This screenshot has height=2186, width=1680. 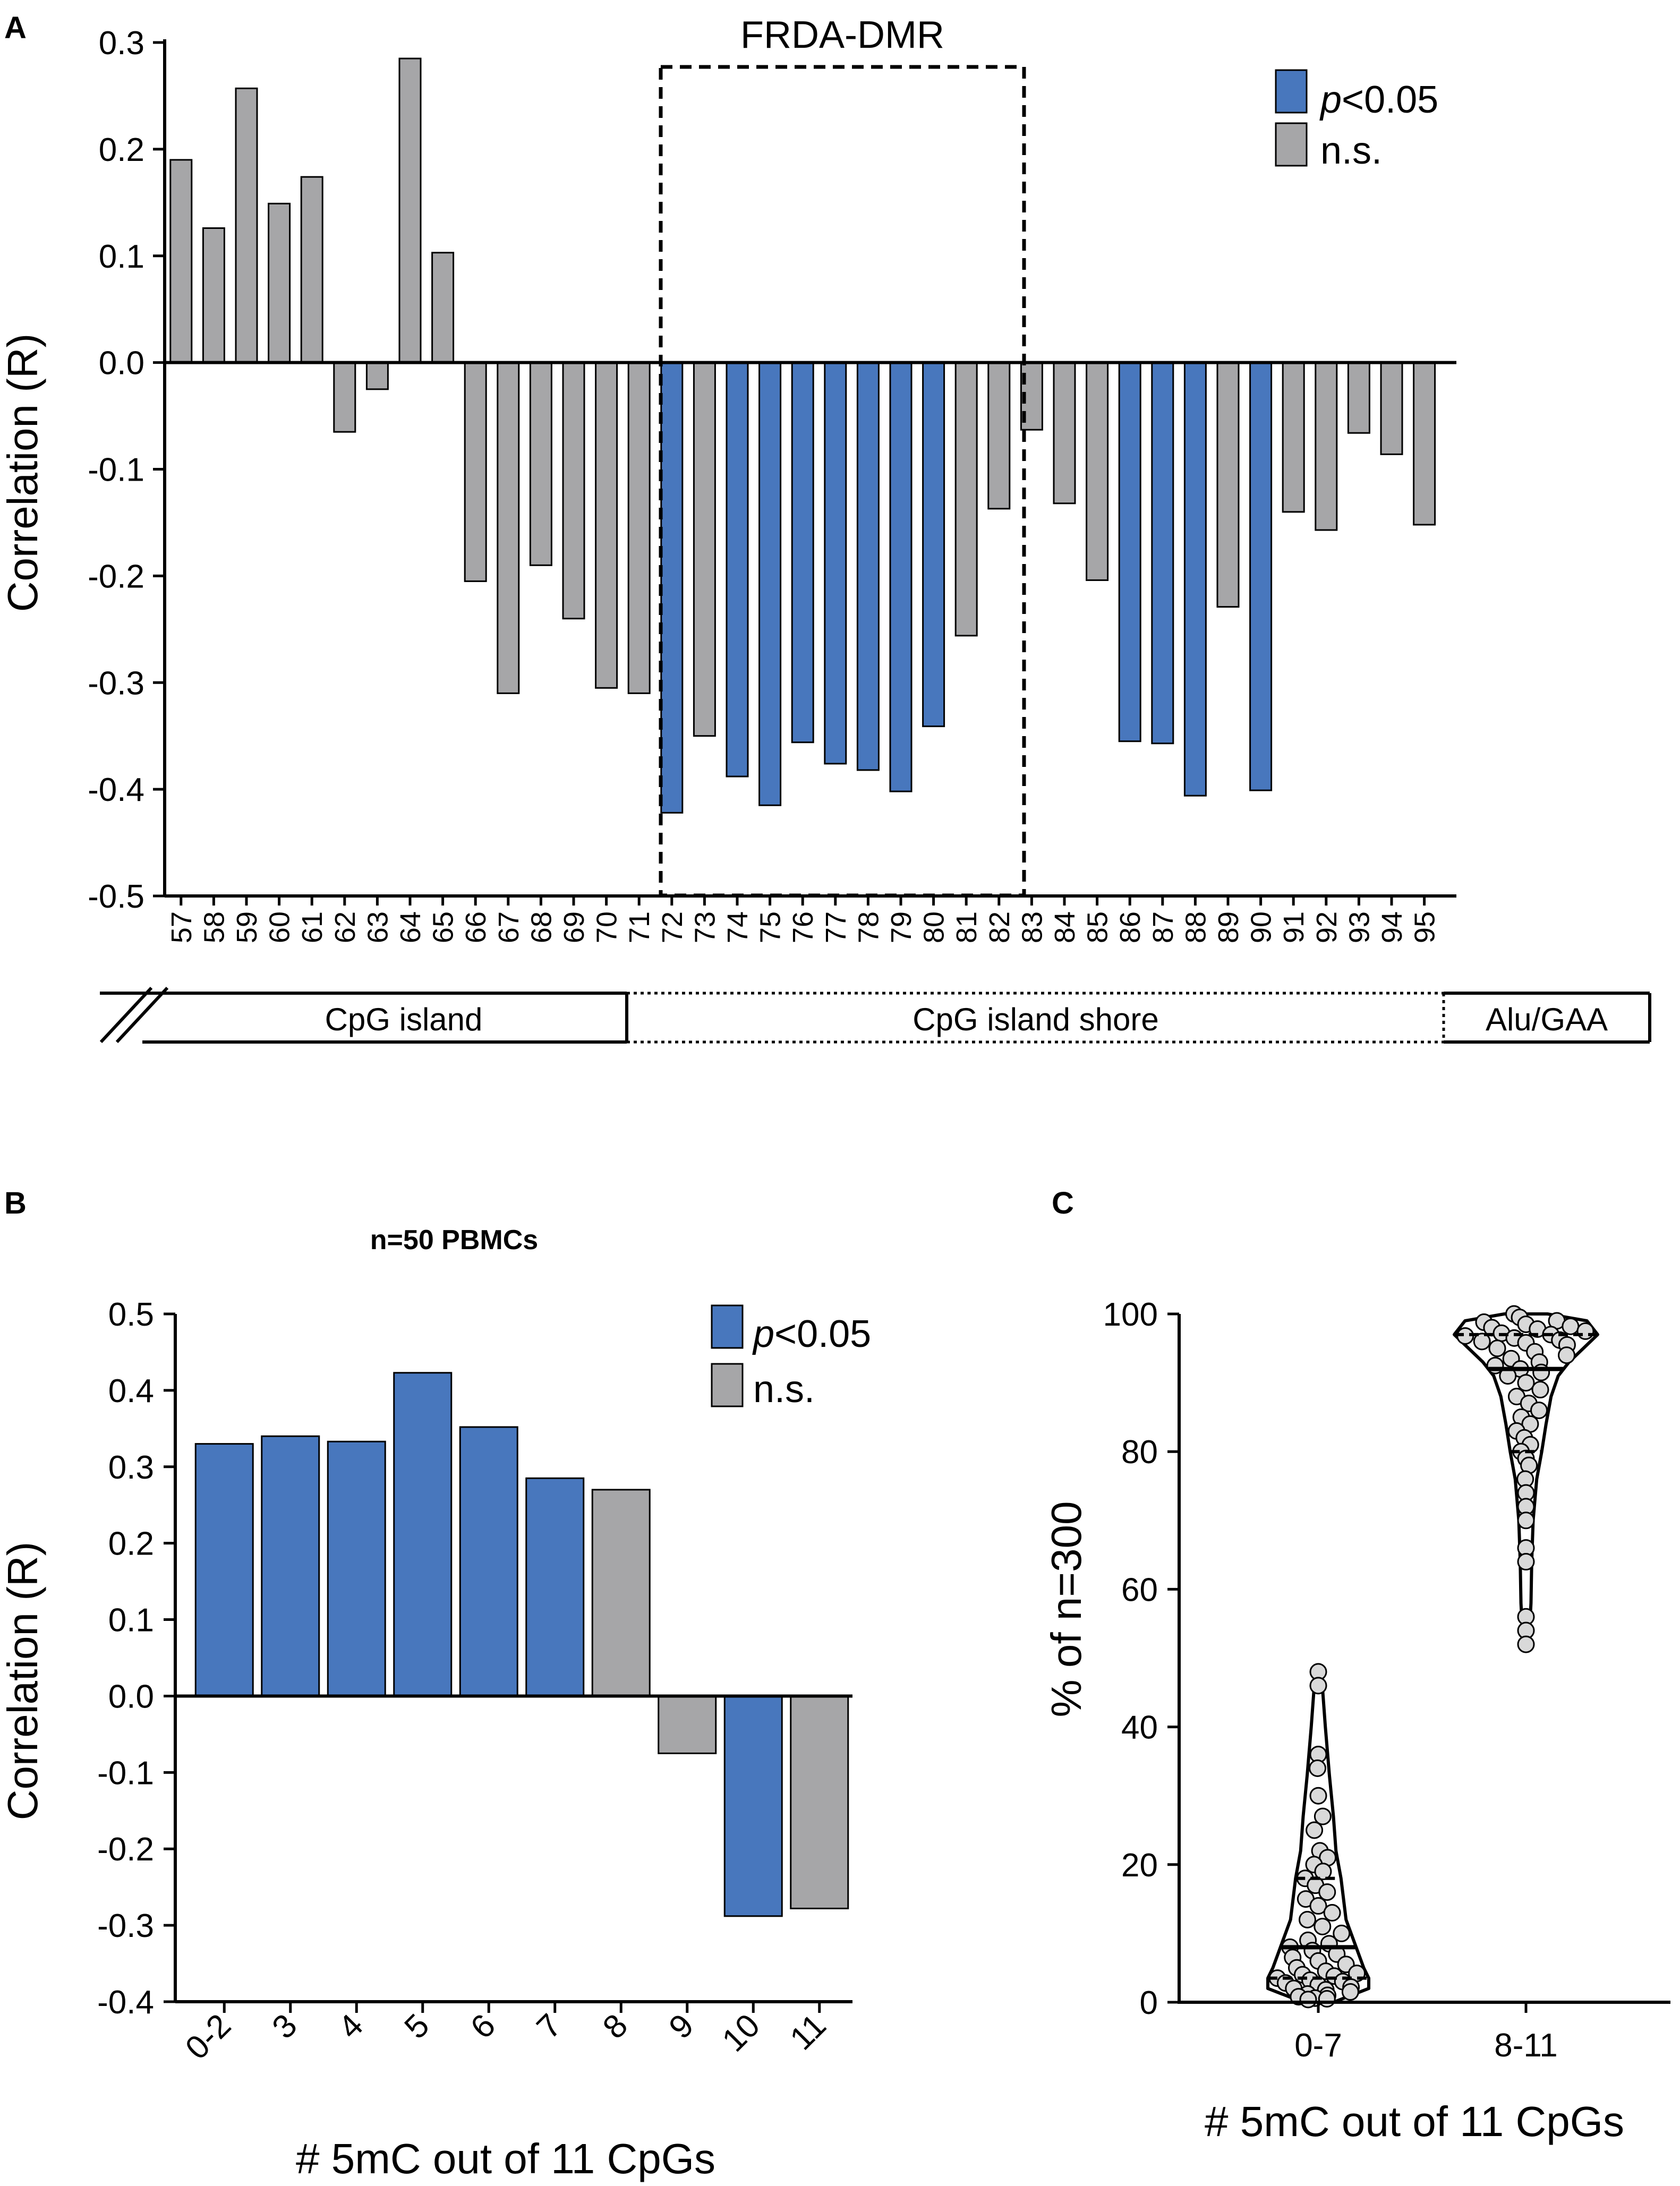 I want to click on x-tick-label: 0-7, so click(x=1318, y=2046).